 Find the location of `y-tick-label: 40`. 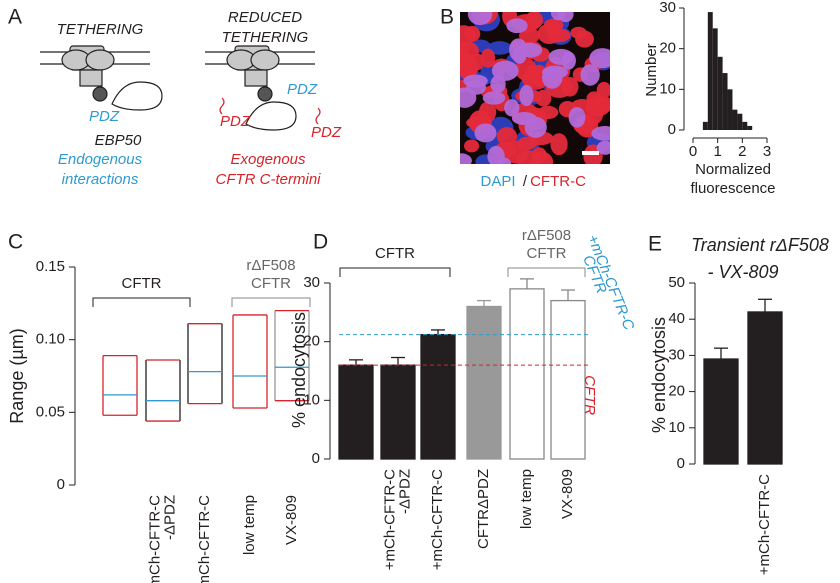

y-tick-label: 40 is located at coordinates (676, 318).